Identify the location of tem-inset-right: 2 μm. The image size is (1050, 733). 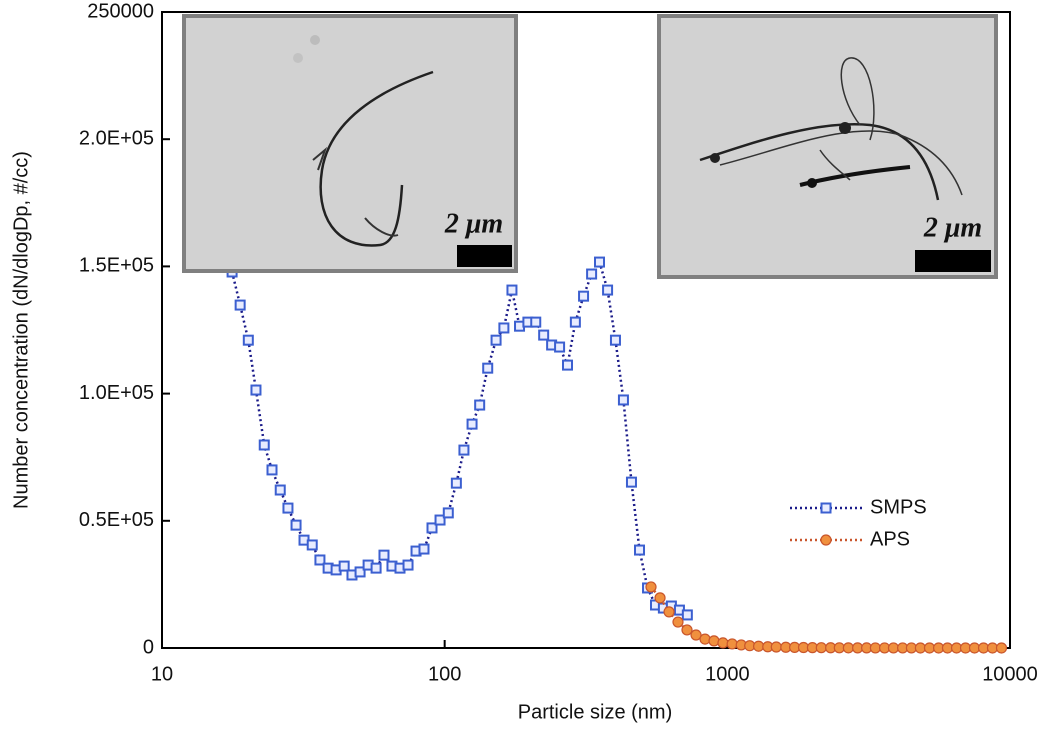
(827, 146).